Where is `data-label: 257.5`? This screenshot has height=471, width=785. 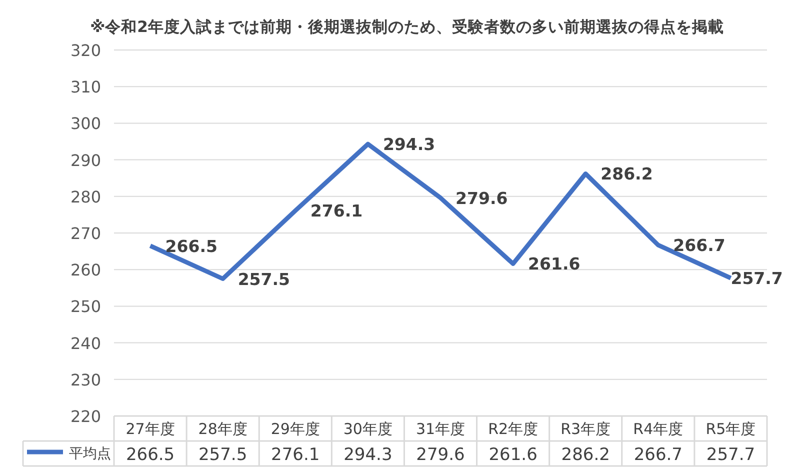
data-label: 257.5 is located at coordinates (264, 279).